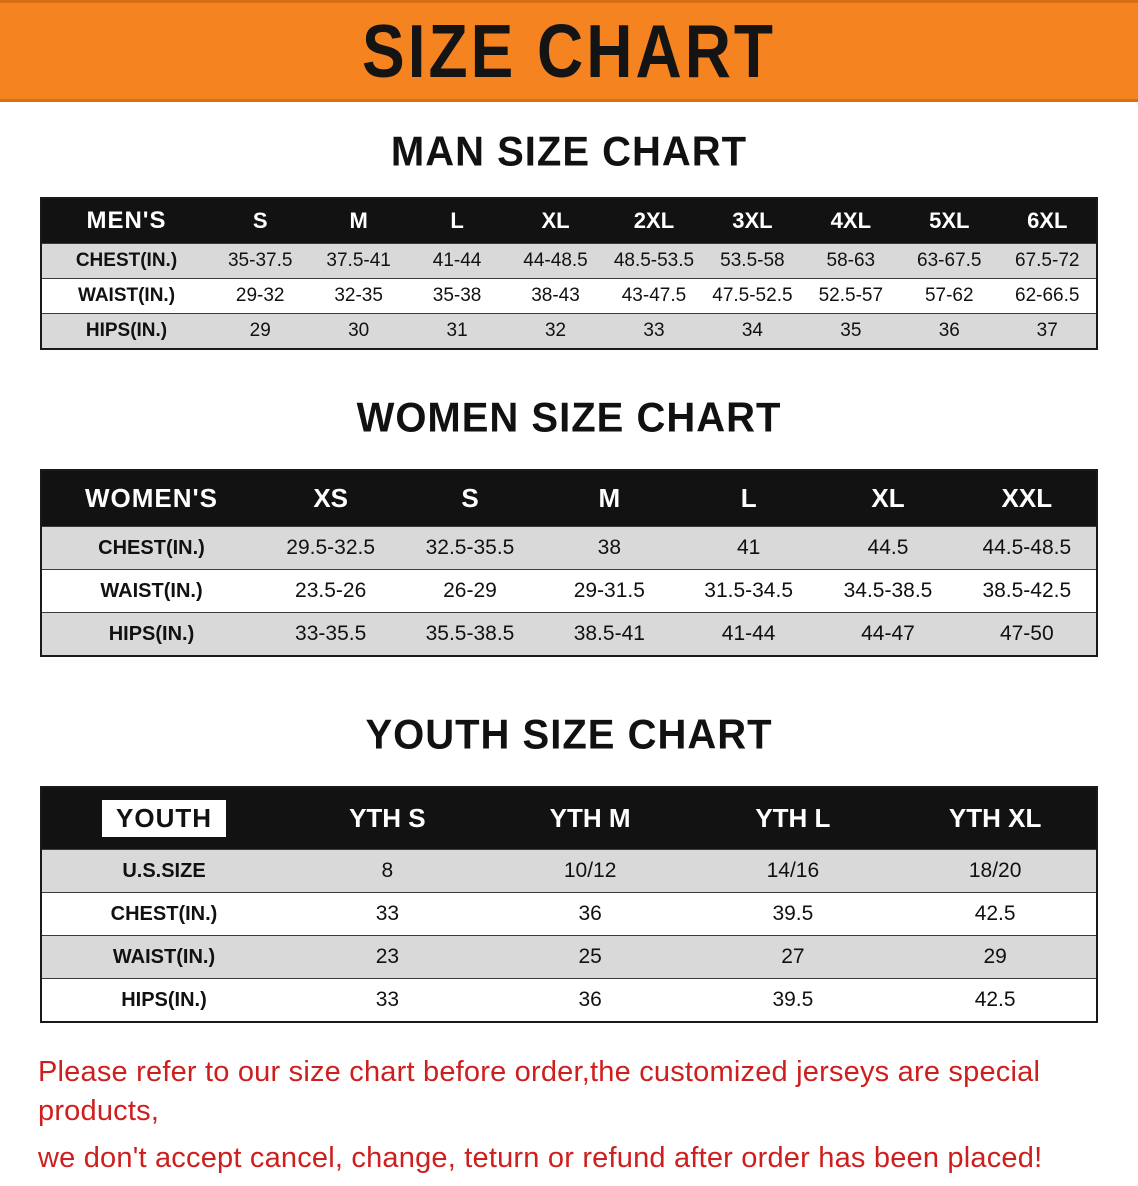 The image size is (1138, 1186). I want to click on size-column-label: 5XL, so click(949, 220).